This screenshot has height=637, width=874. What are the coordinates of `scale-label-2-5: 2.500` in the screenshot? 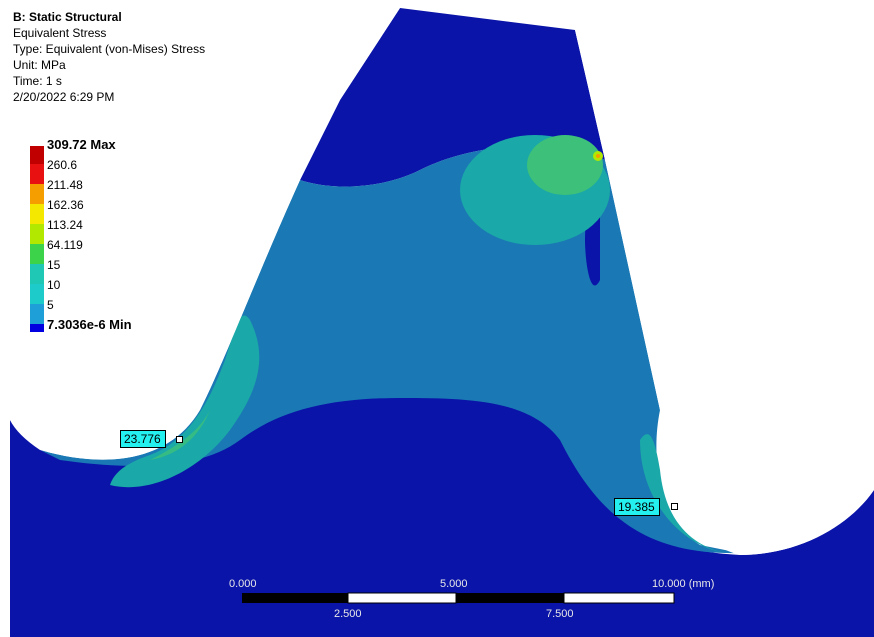 It's located at (348, 614).